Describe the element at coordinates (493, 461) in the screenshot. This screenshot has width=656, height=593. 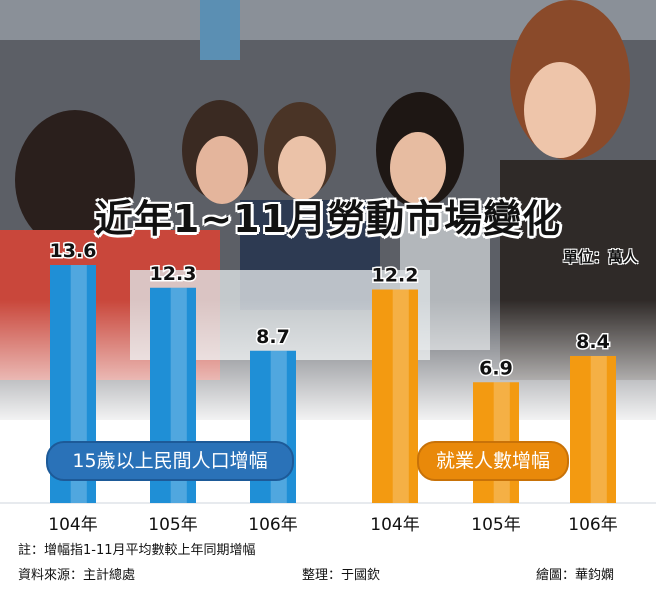
I see `legend-employment-growth: 就業人數增幅` at that location.